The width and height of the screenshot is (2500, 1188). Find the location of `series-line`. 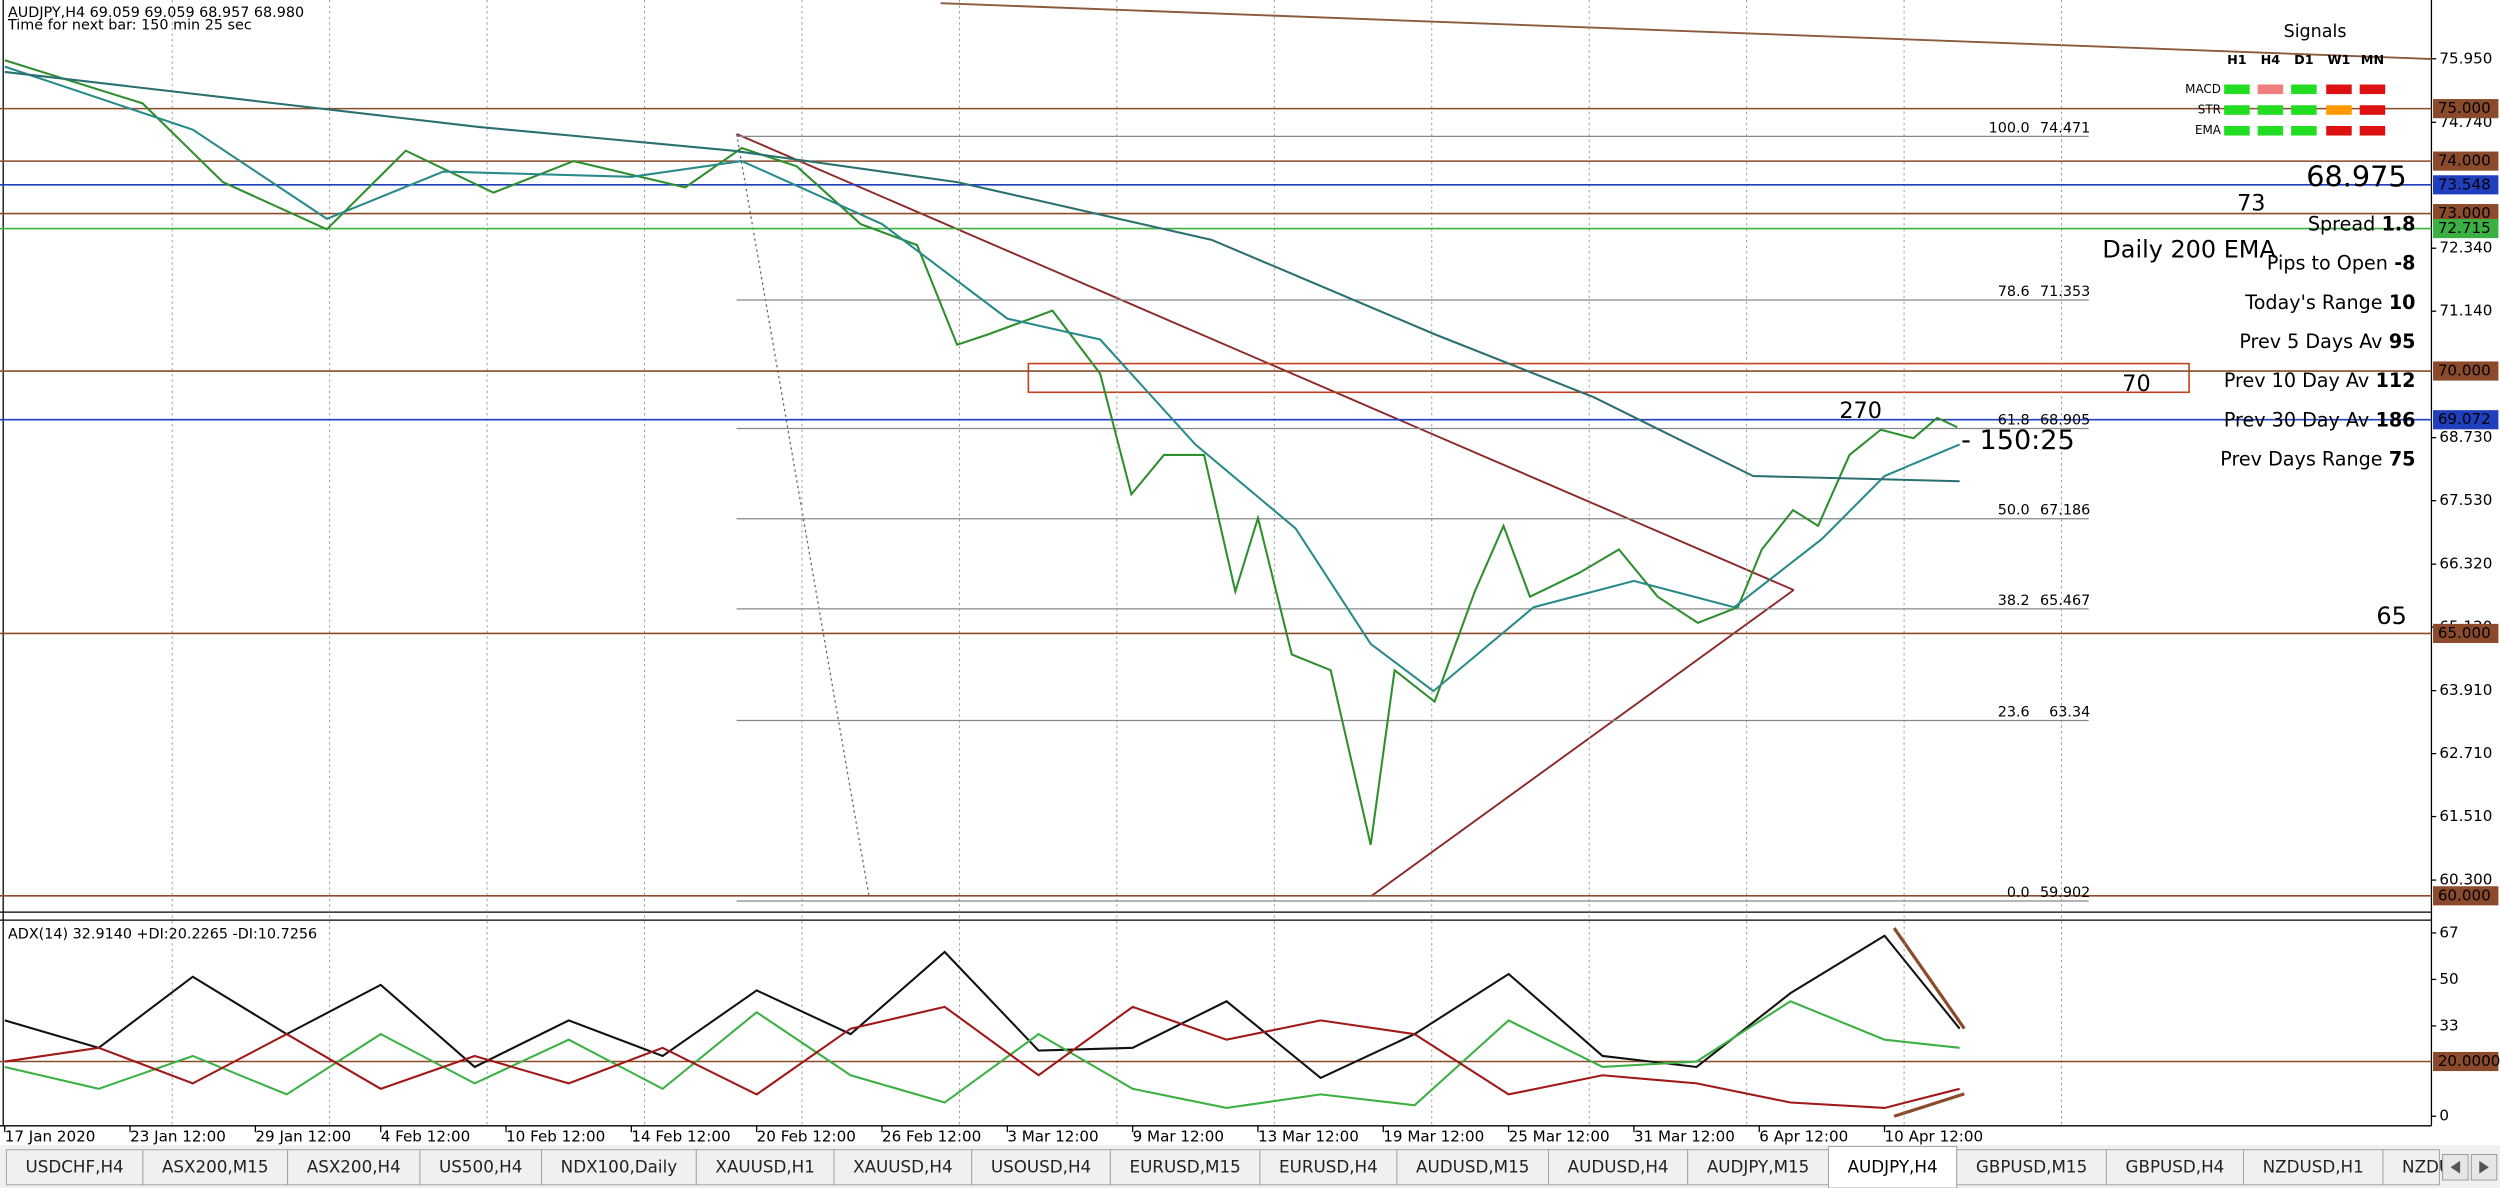

series-line is located at coordinates (982, 1057).